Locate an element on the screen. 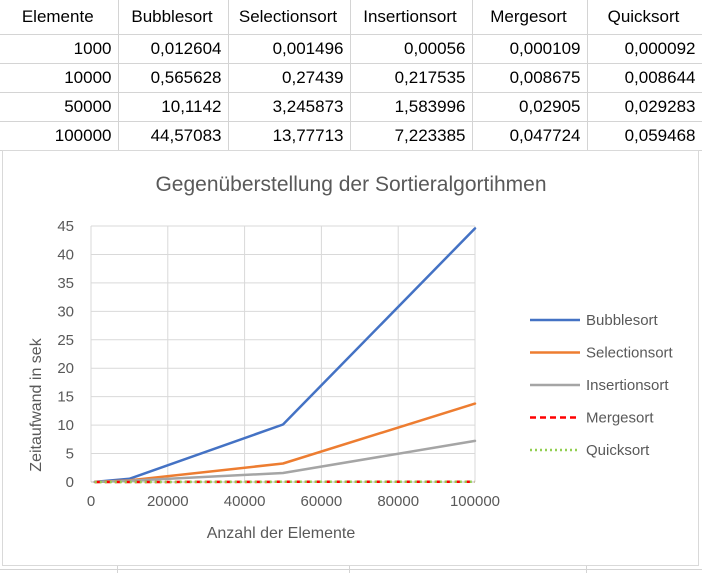  table-cell: 0,047724 is located at coordinates (530, 136).